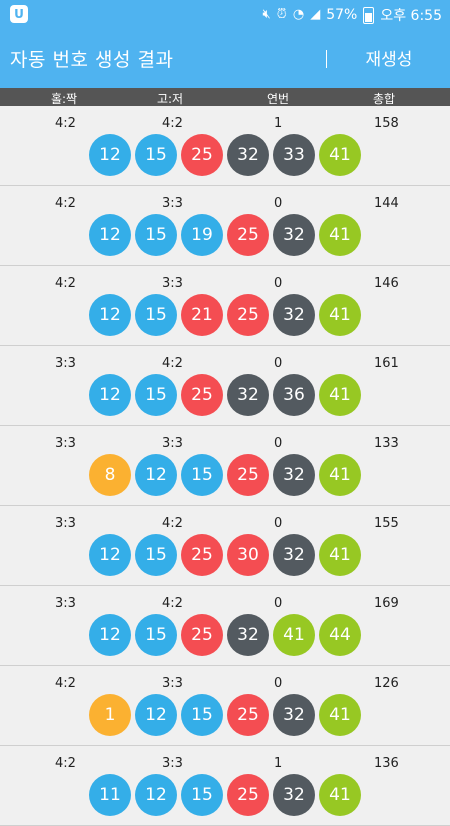  I want to click on number-sum: 155, so click(386, 523).